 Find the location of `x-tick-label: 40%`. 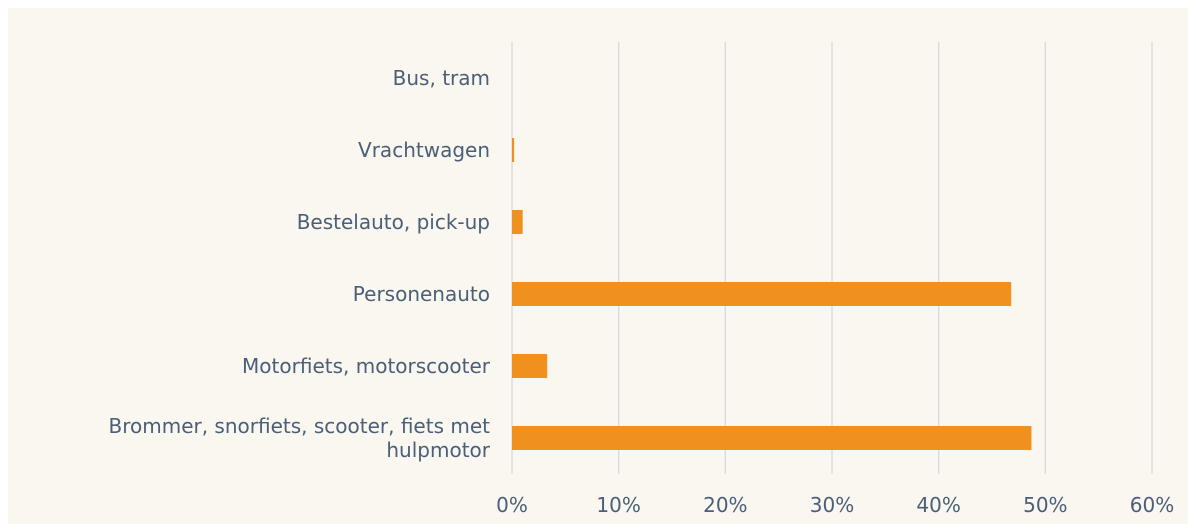

x-tick-label: 40% is located at coordinates (938, 505).